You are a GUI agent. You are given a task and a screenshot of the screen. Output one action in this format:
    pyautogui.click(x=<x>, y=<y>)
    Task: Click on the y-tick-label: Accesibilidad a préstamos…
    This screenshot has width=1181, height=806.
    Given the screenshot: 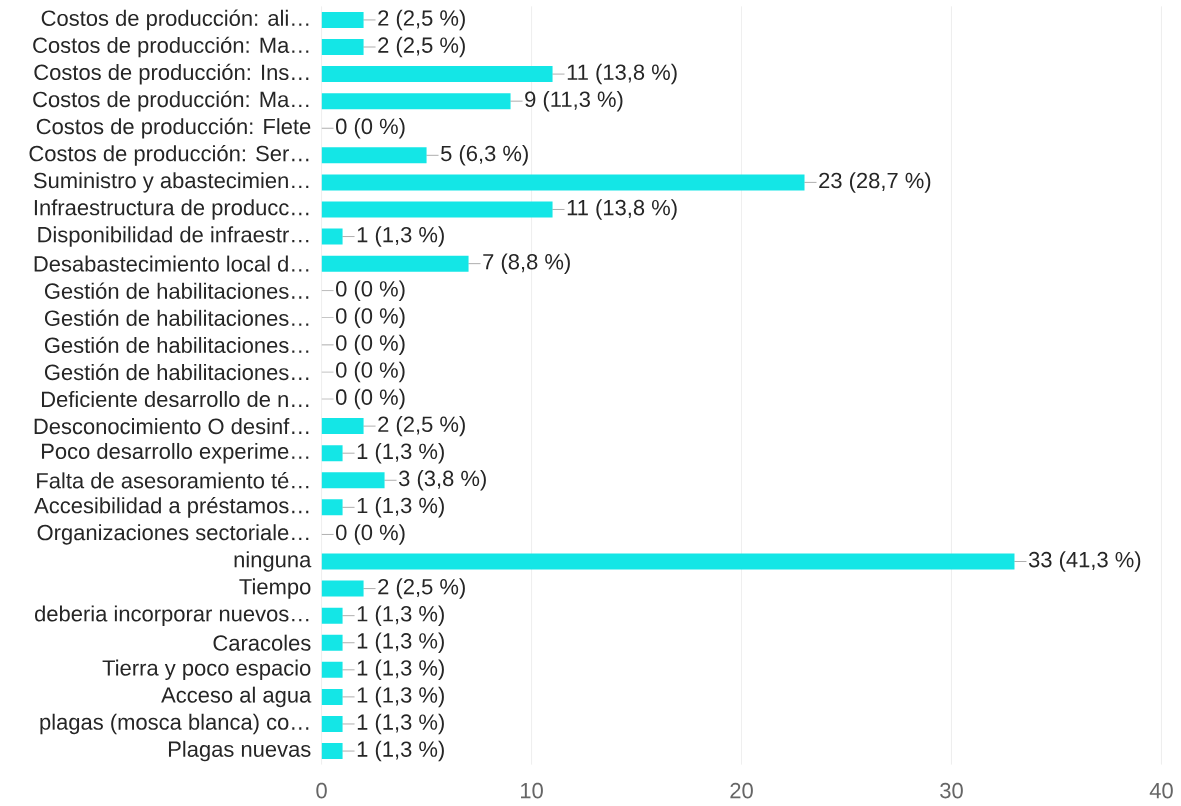 What is the action you would take?
    pyautogui.click(x=171, y=507)
    